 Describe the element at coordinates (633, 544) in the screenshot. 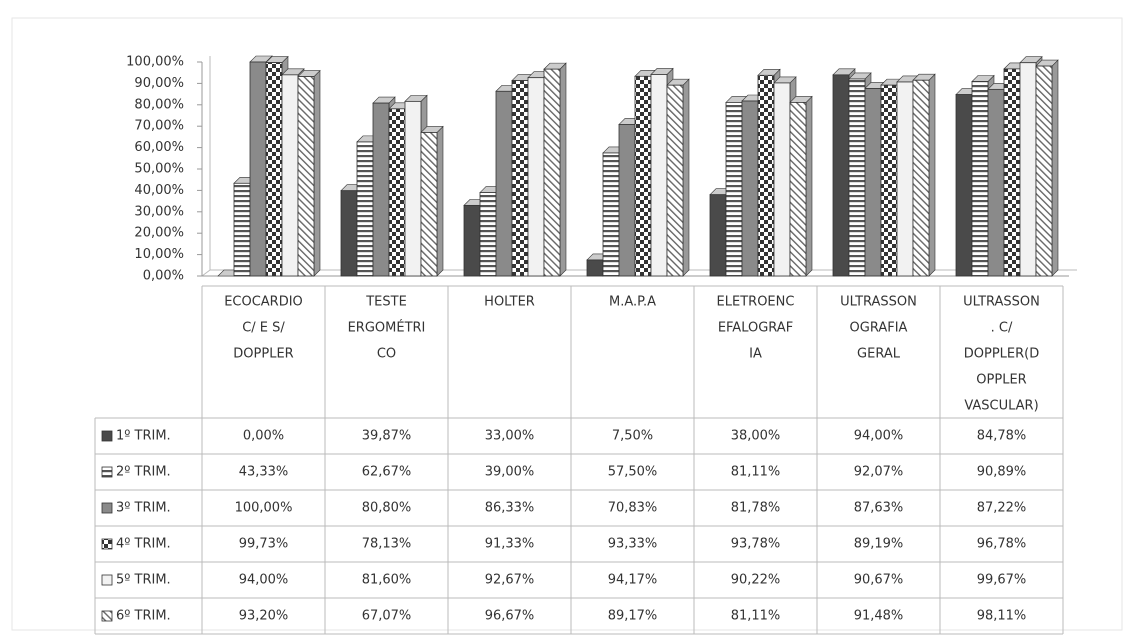

I see `value-label: 93,33%` at that location.